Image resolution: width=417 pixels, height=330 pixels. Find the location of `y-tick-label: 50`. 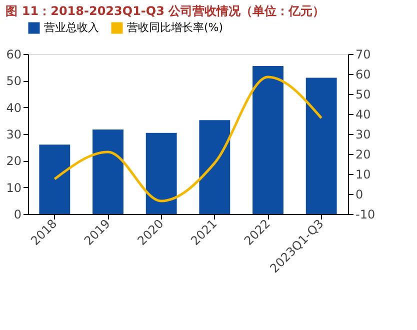

y-tick-label: 50 is located at coordinates (14, 81).